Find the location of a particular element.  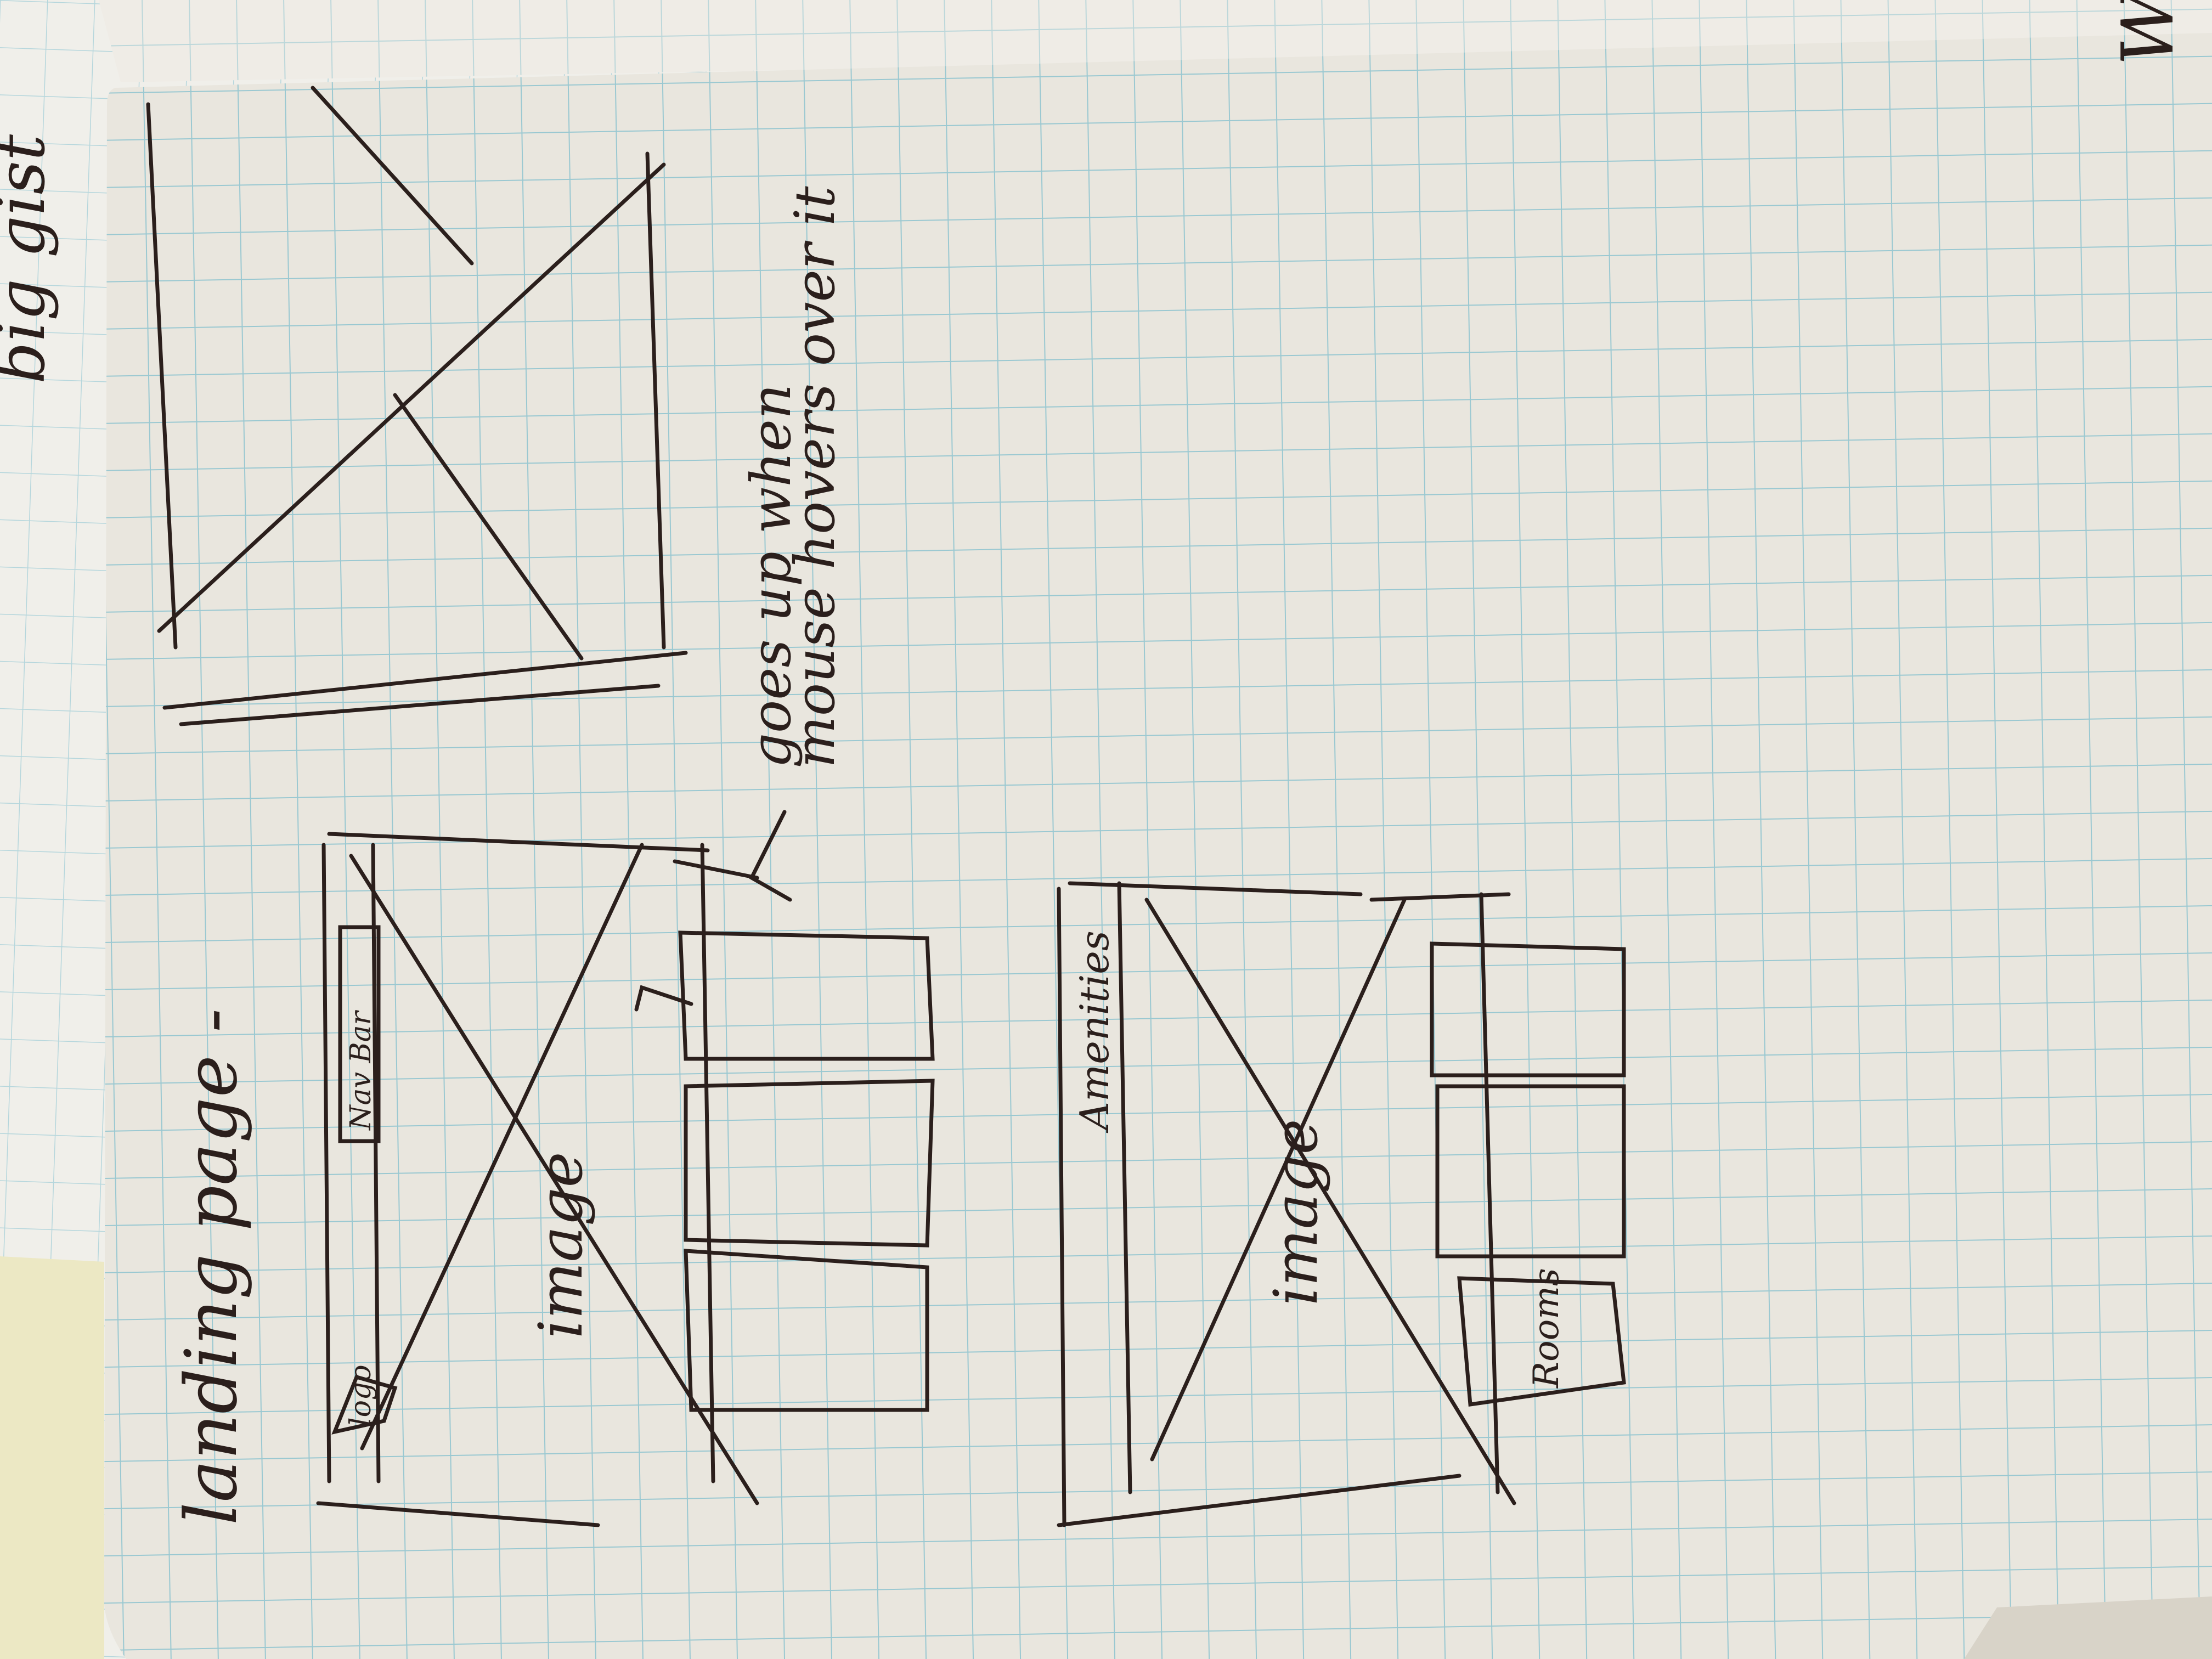

logo-label: logo is located at coordinates (361, 1395).